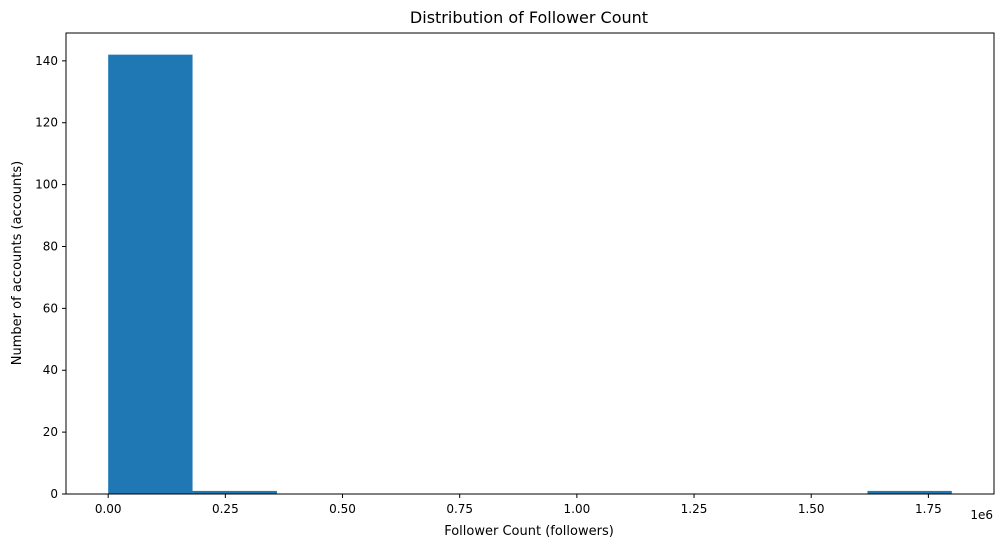 The image size is (1005, 551). Describe the element at coordinates (342, 509) in the screenshot. I see `x-tick-label: 0.50` at that location.